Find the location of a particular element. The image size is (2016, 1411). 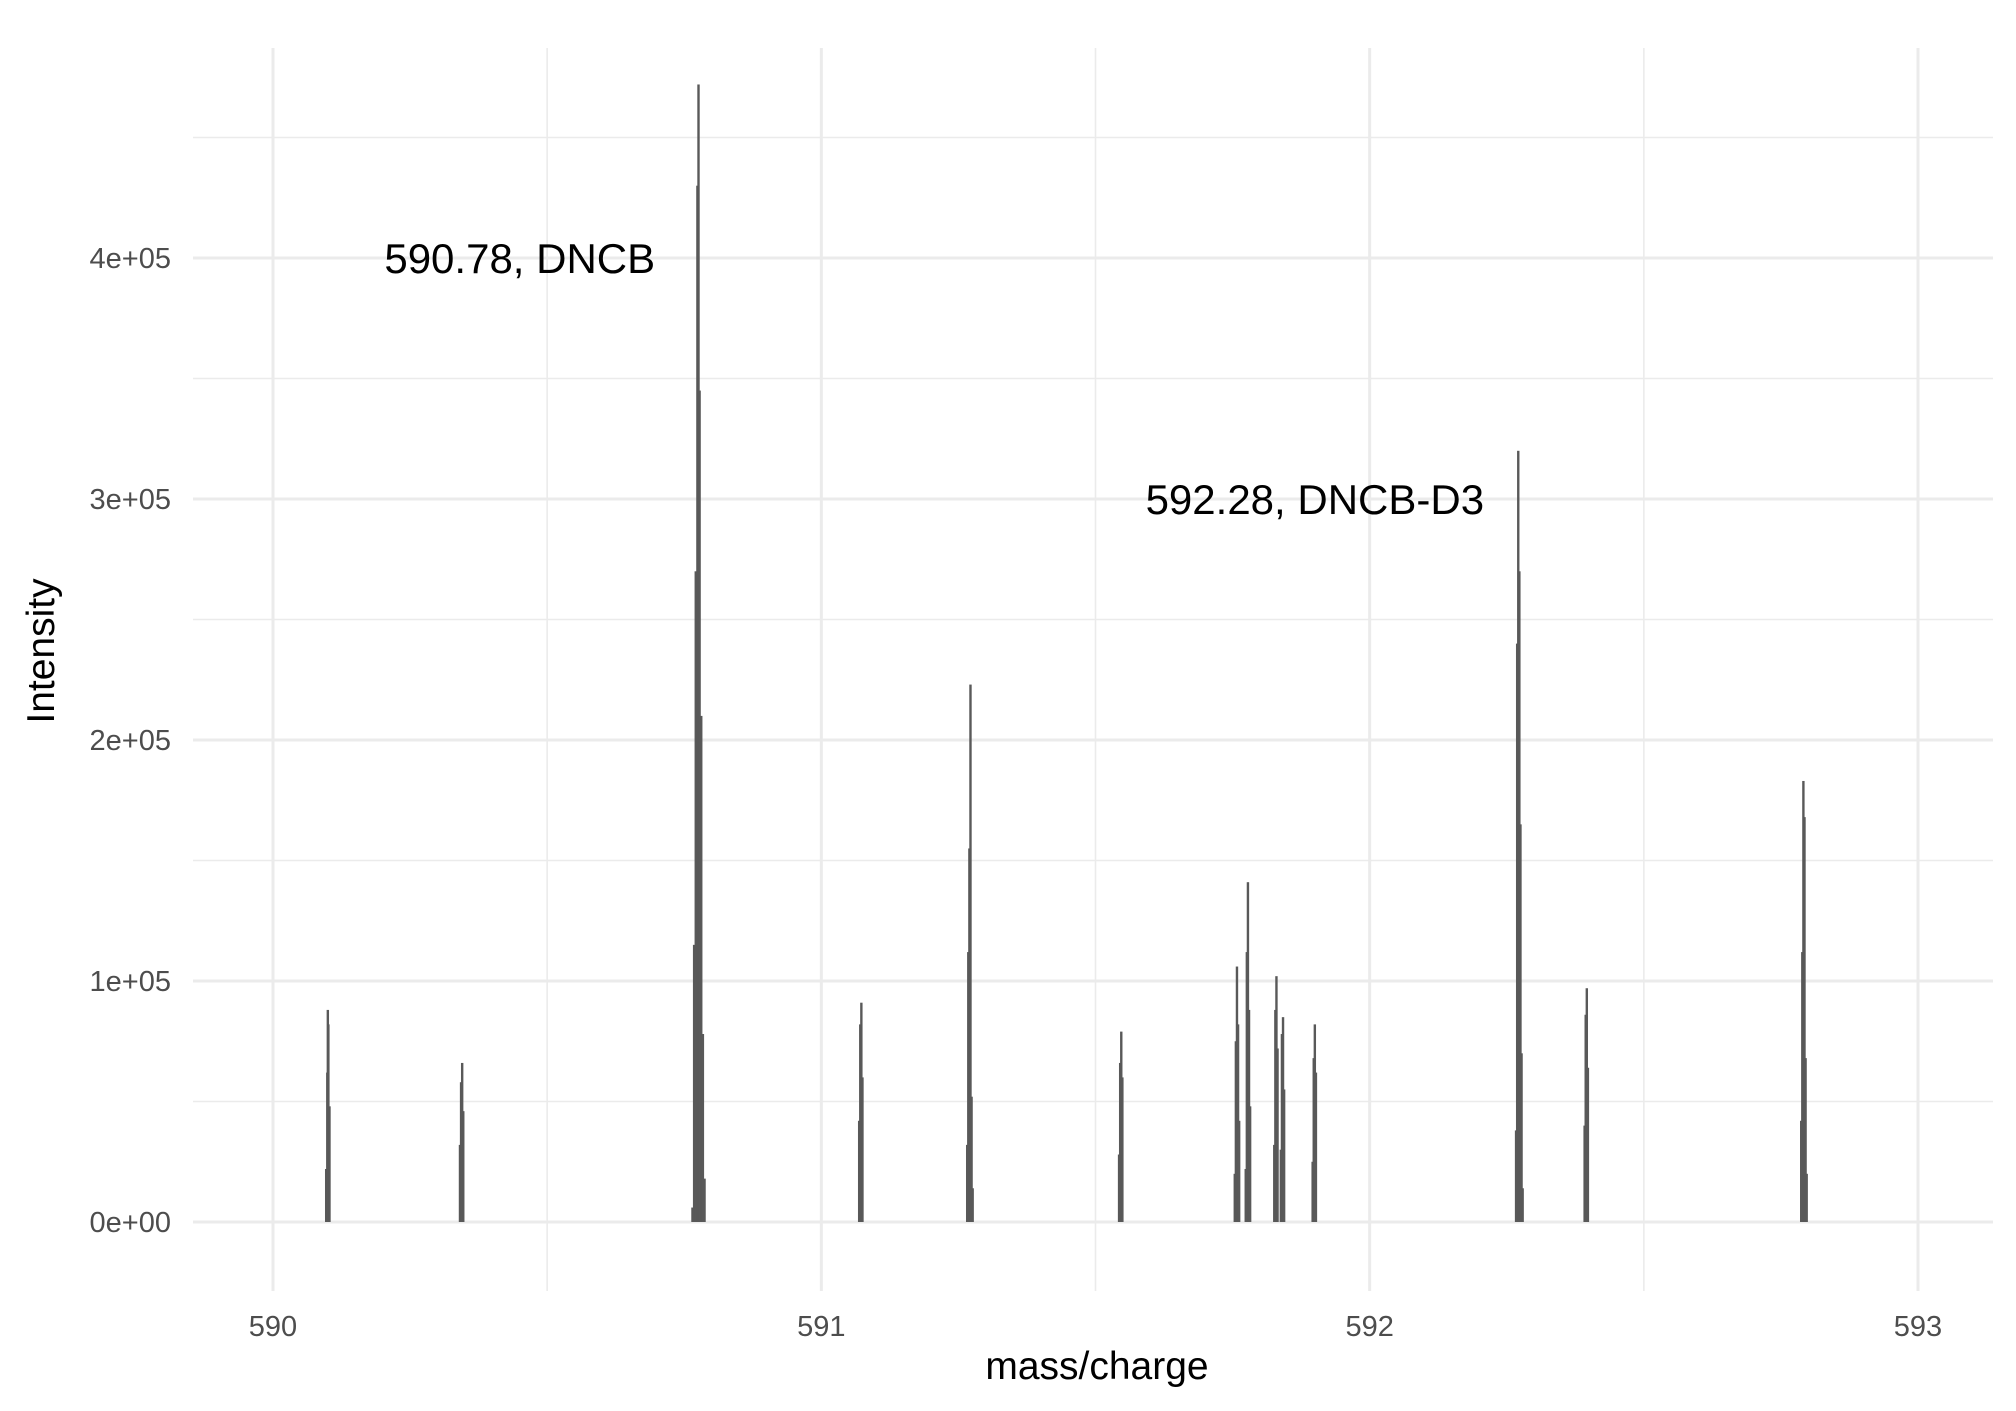

x-tick-label: 591 is located at coordinates (821, 1327).